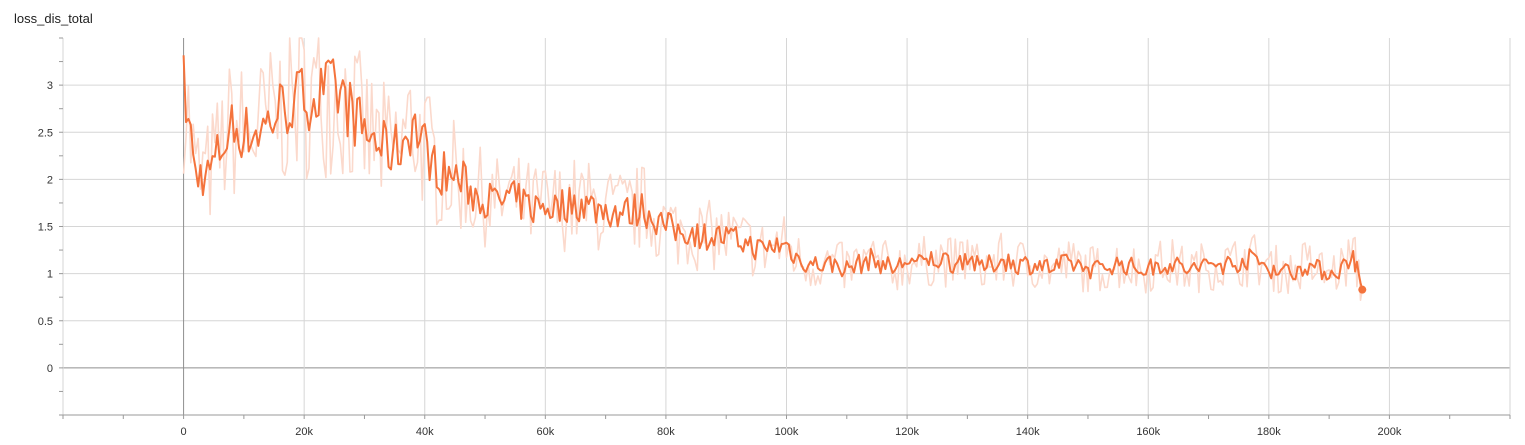 The width and height of the screenshot is (1525, 445). What do you see at coordinates (907, 432) in the screenshot?
I see `x-tick-label: 120k` at bounding box center [907, 432].